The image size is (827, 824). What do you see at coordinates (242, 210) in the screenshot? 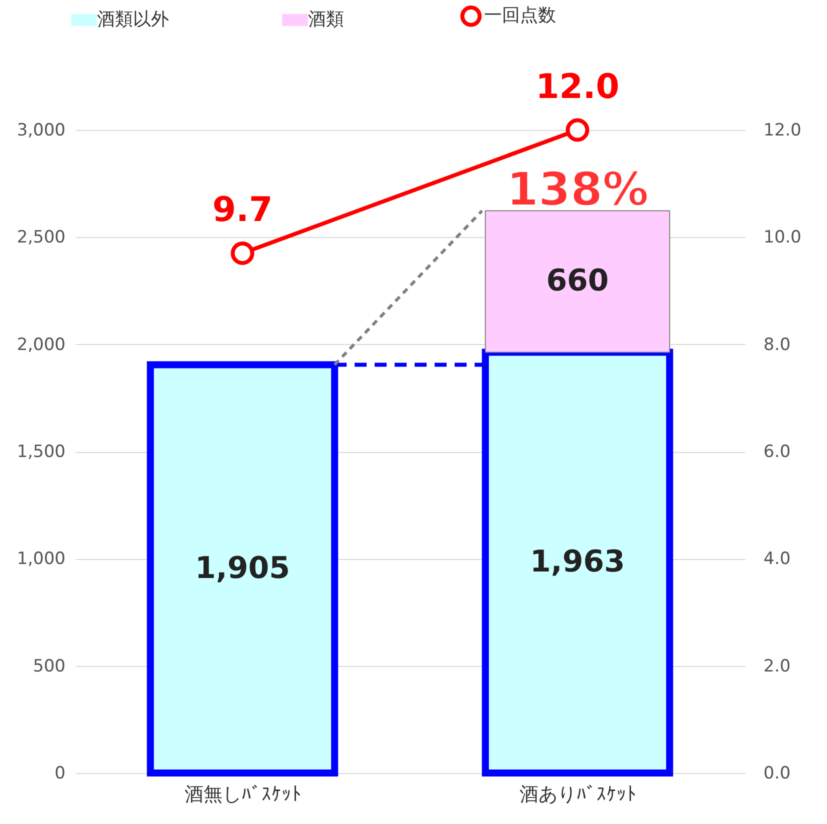
I see `data-label: 9.7` at bounding box center [242, 210].